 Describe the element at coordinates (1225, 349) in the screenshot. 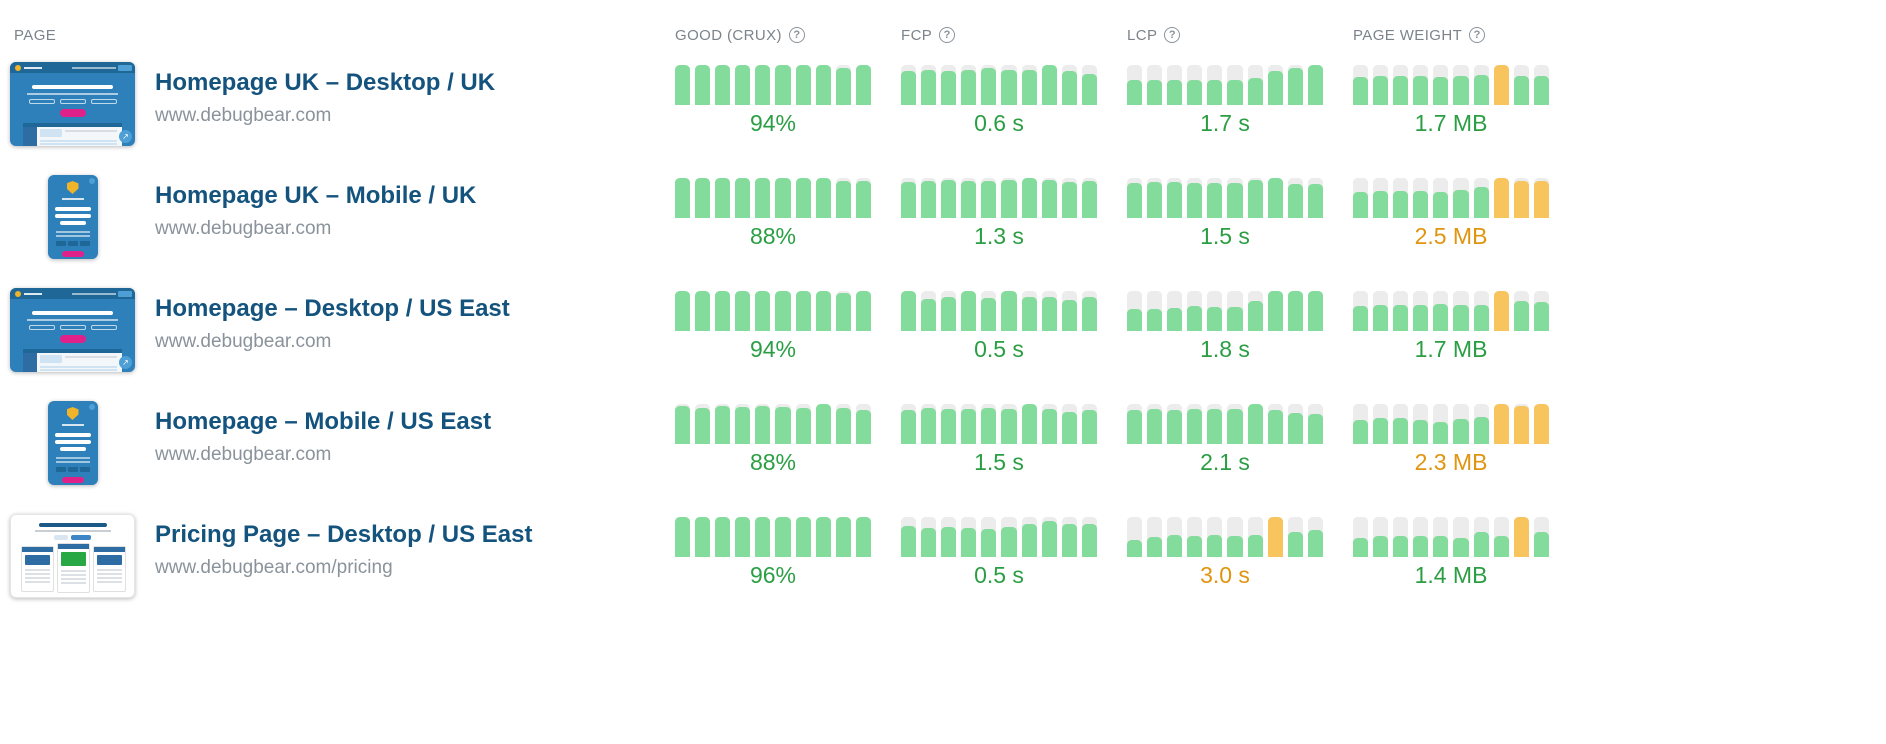

I see `metric-value: 1.8 s` at that location.